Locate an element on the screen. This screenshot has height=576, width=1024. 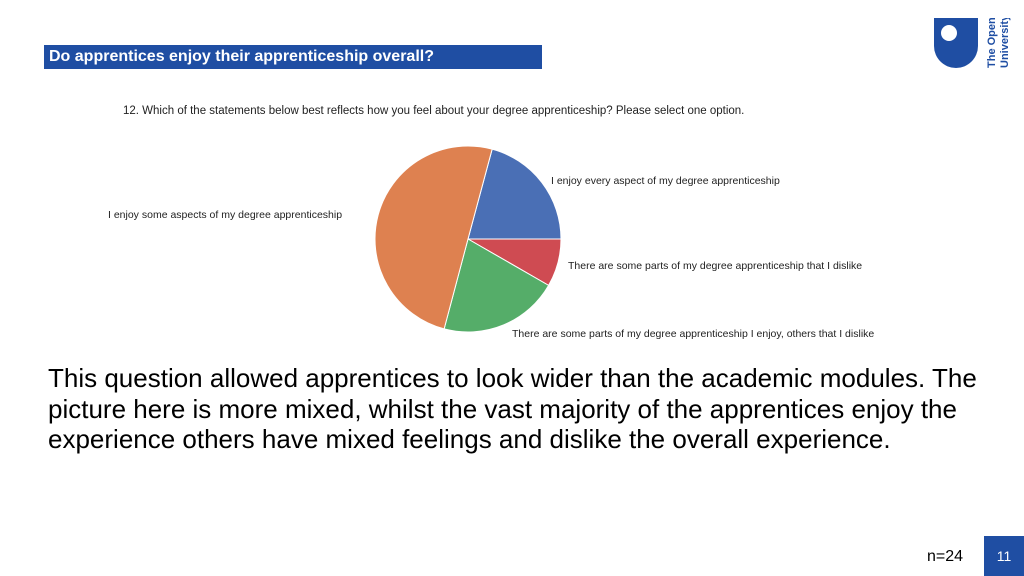
open-university-logo: The Open University is located at coordinates (974, 44).